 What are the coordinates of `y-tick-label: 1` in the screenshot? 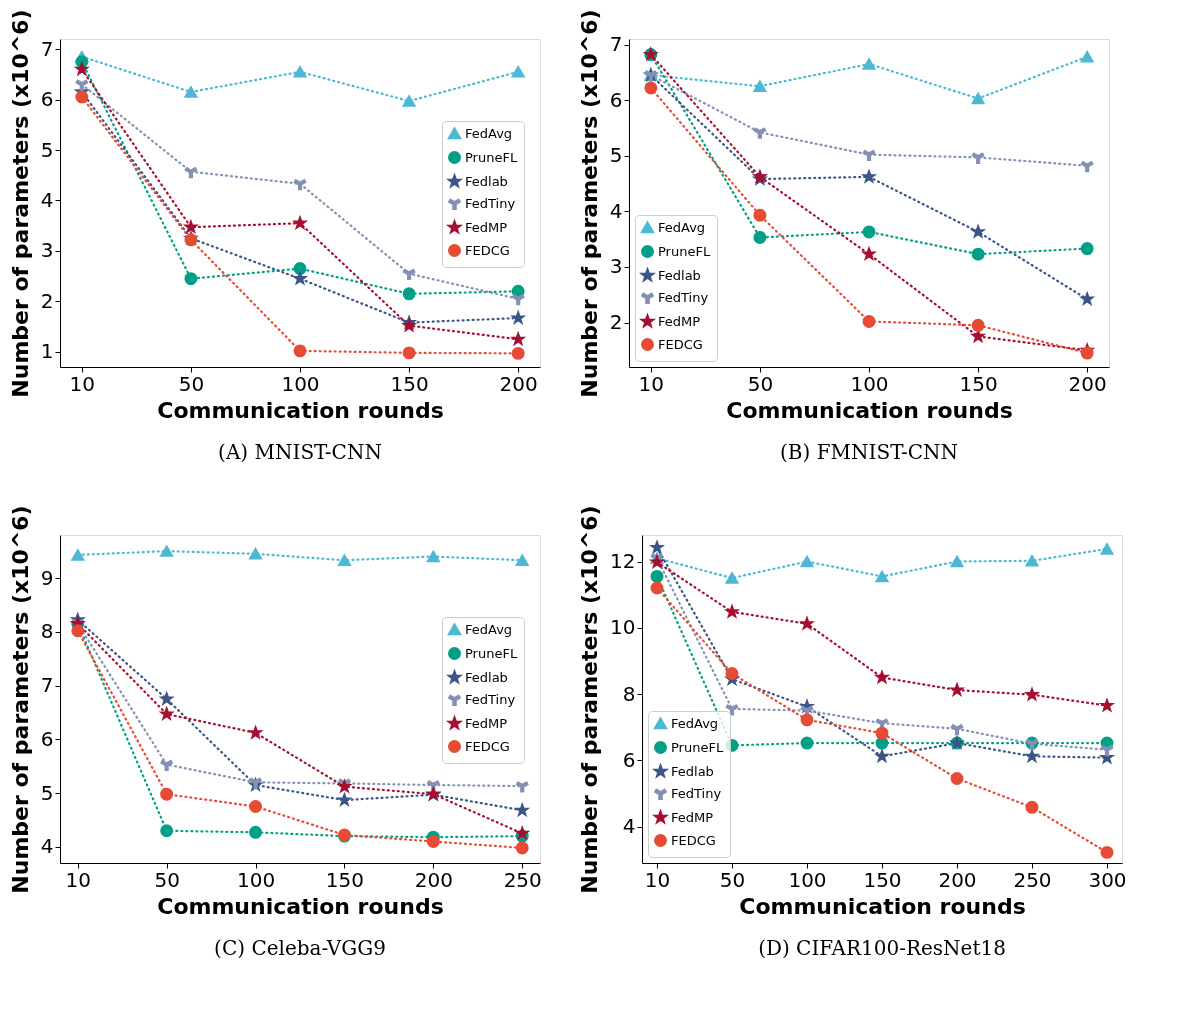 It's located at (47, 351).